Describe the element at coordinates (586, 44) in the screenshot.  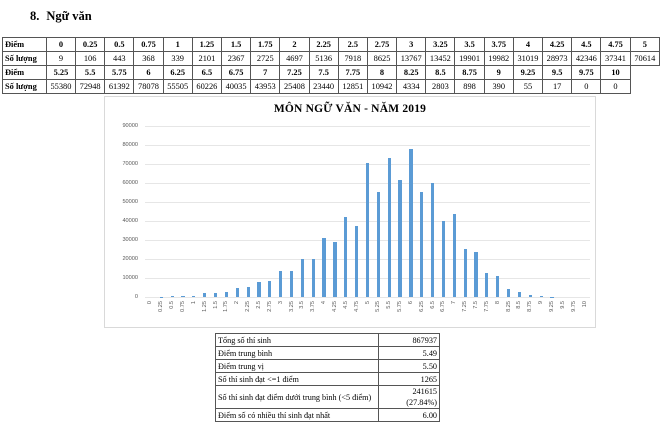
I see `score-cell: 4.5` at that location.